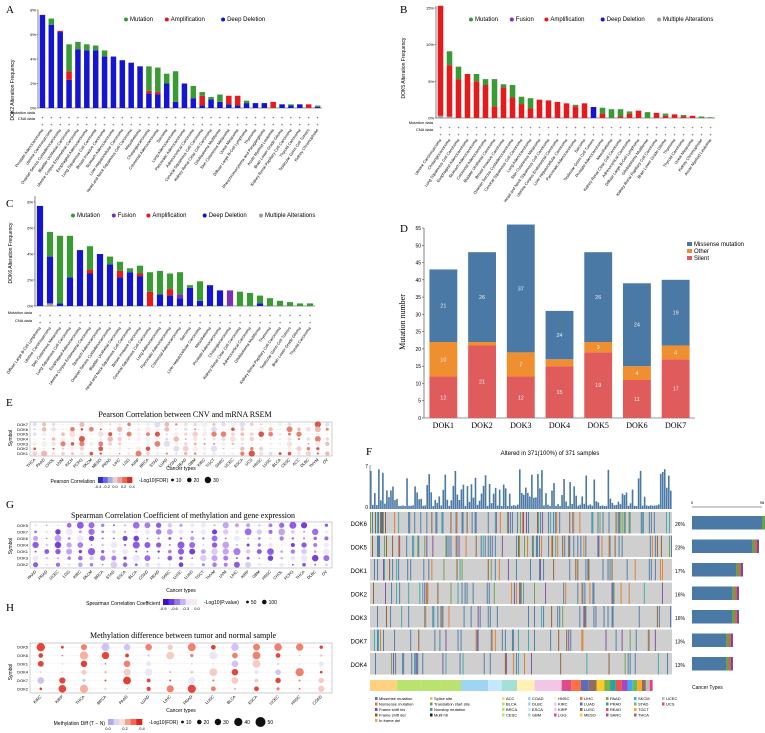 This screenshot has width=765, height=733. Describe the element at coordinates (536, 715) in the screenshot. I see `cancer-legend-label: GBM` at that location.